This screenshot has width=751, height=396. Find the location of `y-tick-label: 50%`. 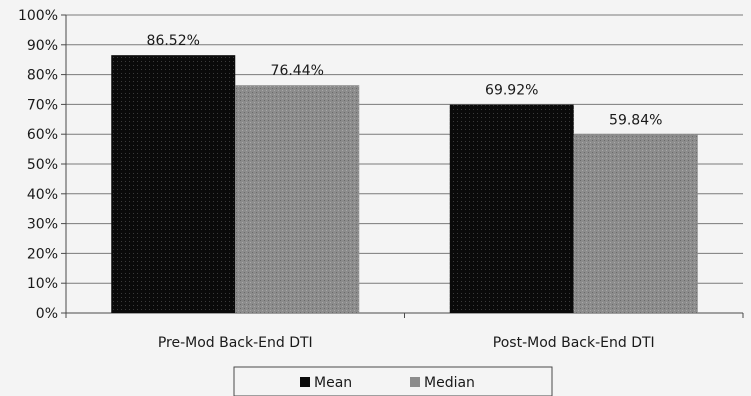

y-tick-label: 50% is located at coordinates (42, 165).